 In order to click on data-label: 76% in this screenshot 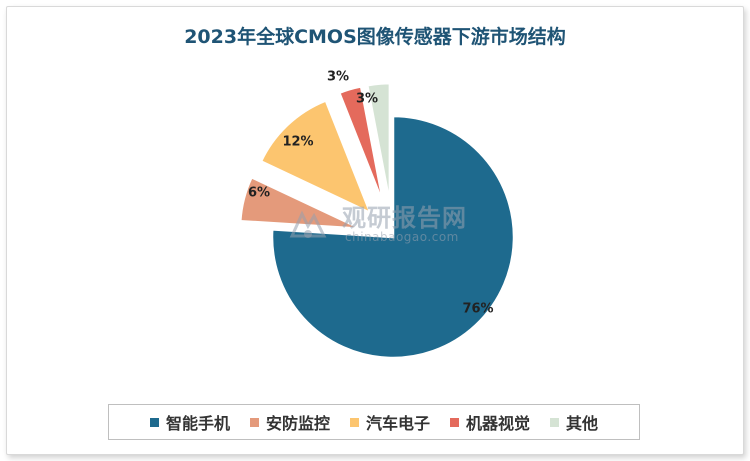, I will do `click(477, 309)`.